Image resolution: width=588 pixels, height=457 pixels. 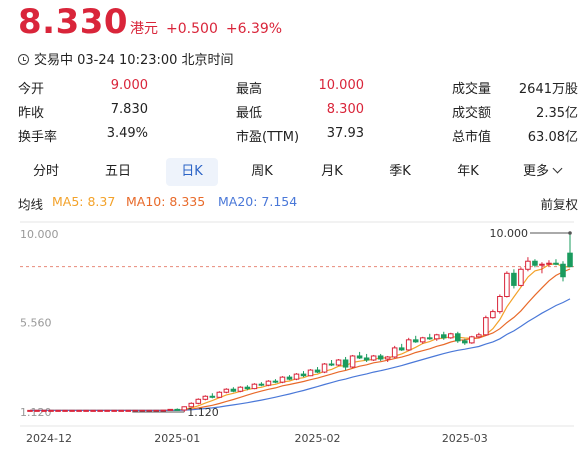 I want to click on tab-intraday: 分时, so click(x=46, y=172).